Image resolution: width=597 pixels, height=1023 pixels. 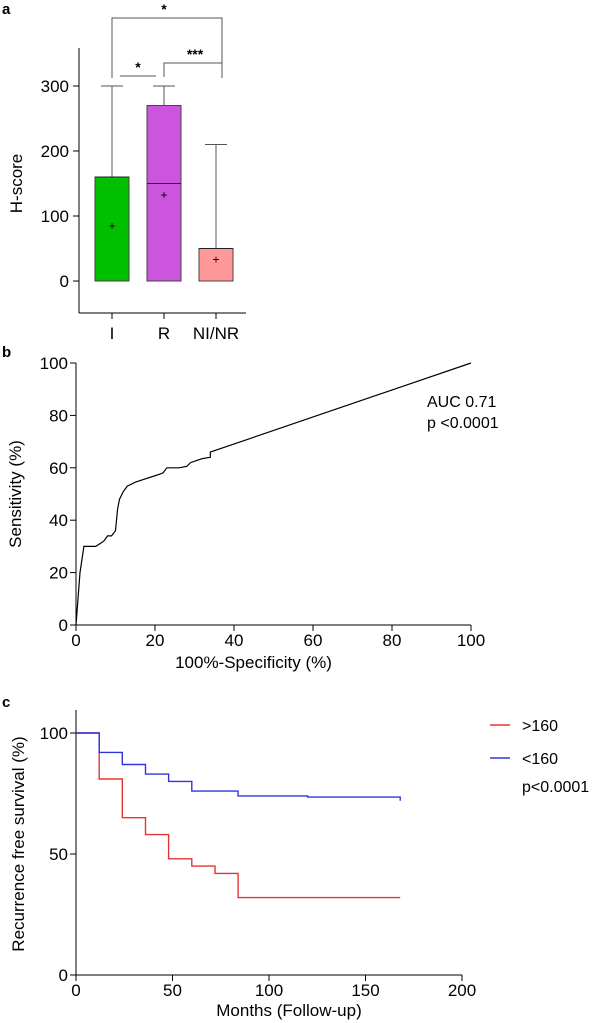 I want to click on x-tick-label: NI/NR, so click(x=216, y=333).